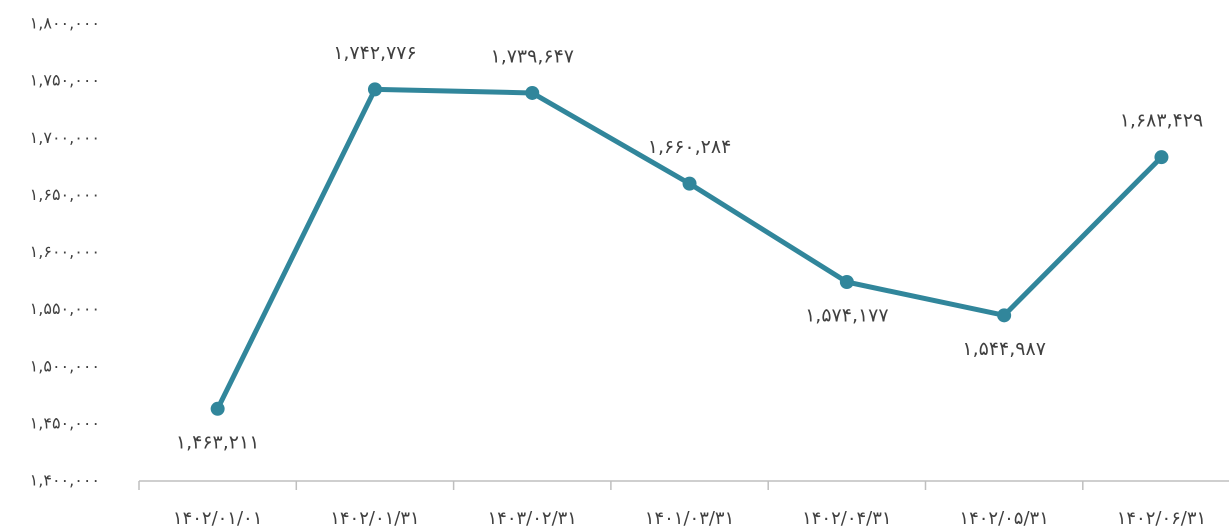  What do you see at coordinates (1162, 121) in the screenshot?
I see `data-label: ۱,۶۸۳,۴۲۹` at bounding box center [1162, 121].